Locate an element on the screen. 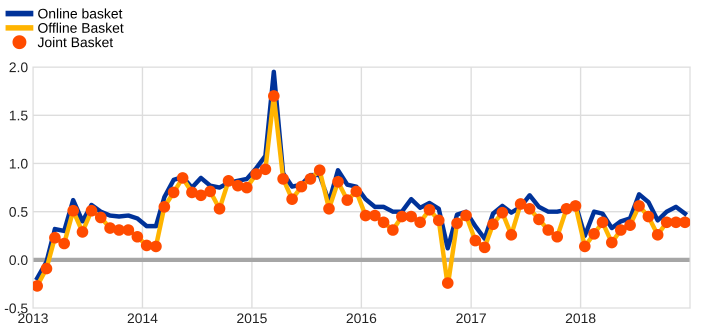 The width and height of the screenshot is (702, 332). y-tick-label: -0.5 is located at coordinates (16, 308).